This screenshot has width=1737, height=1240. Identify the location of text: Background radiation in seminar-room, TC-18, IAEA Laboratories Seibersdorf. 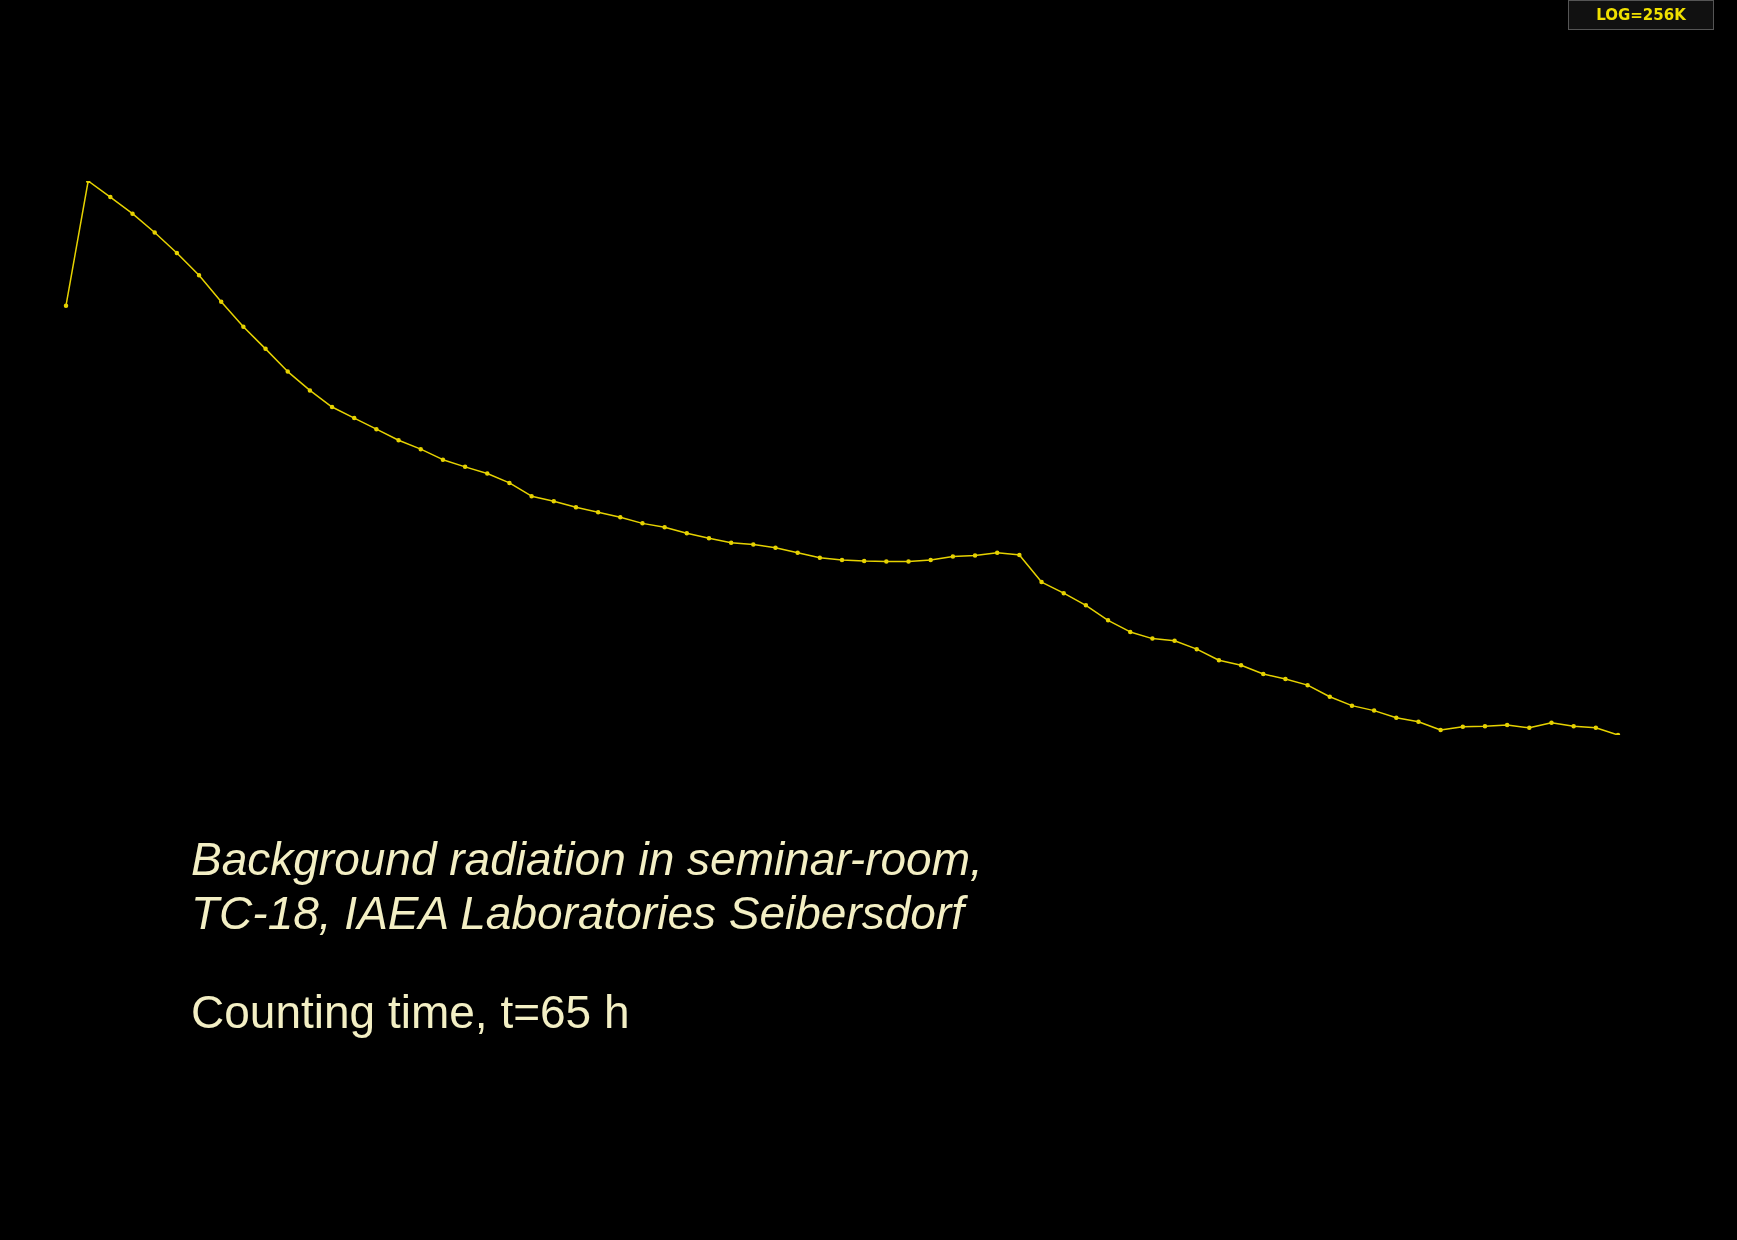
(587, 886).